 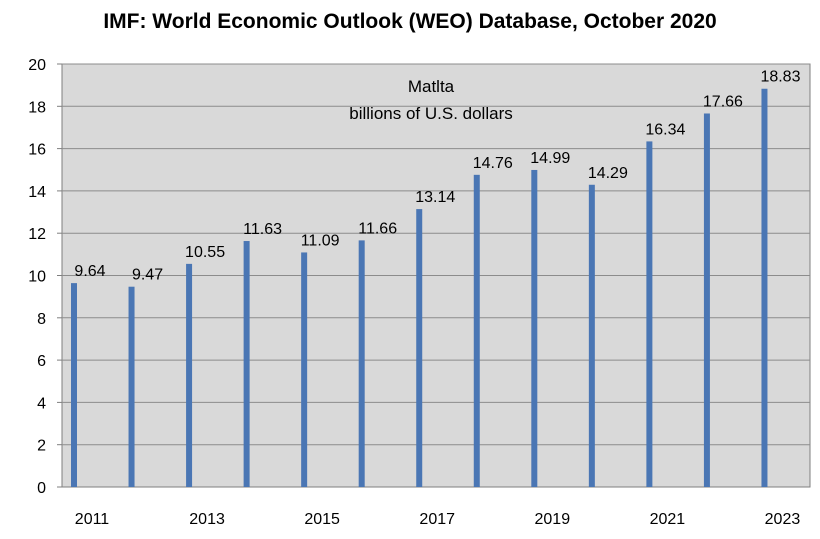 What do you see at coordinates (41, 319) in the screenshot?
I see `y-tick-label: 8` at bounding box center [41, 319].